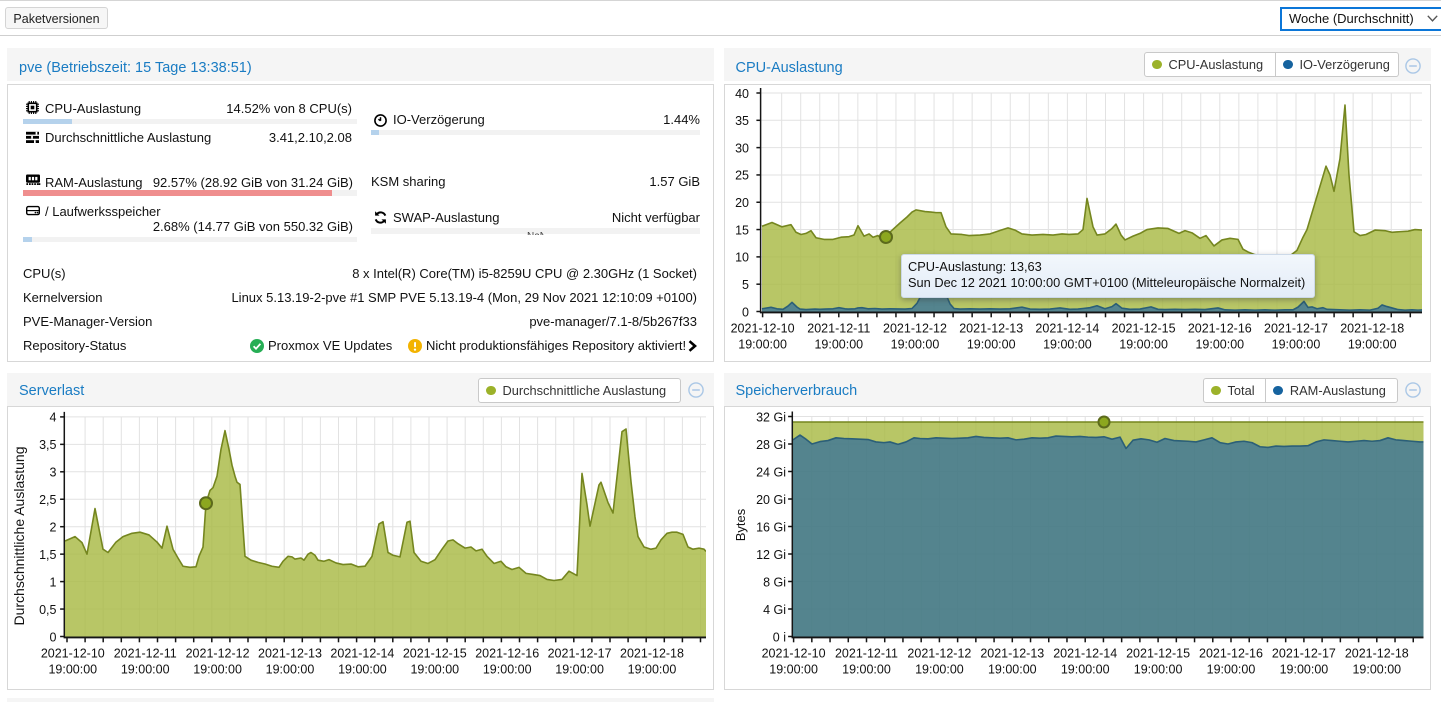  Describe the element at coordinates (774, 582) in the screenshot. I see `svg-text: 8 Gi` at that location.